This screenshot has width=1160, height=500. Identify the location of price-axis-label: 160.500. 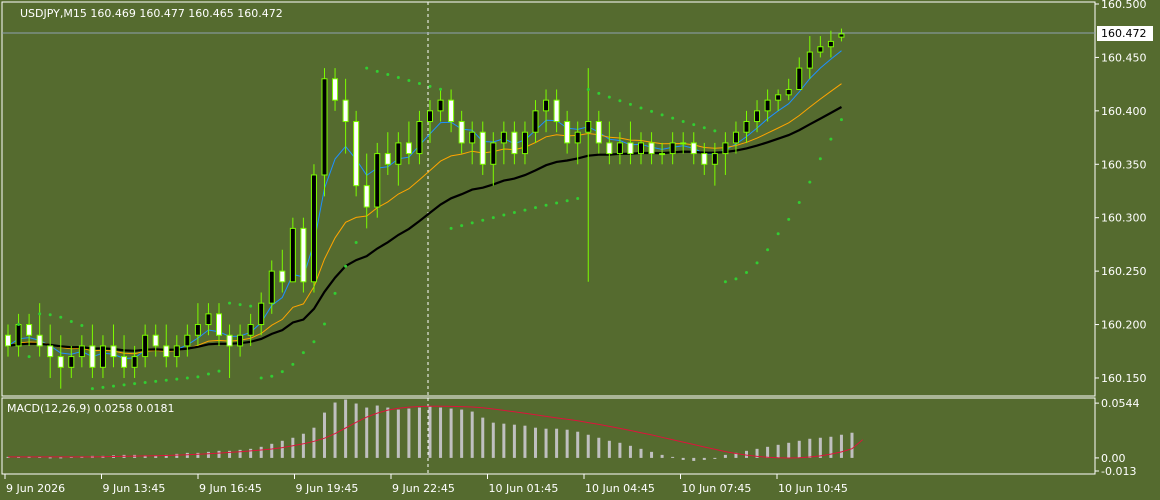
(1124, 5).